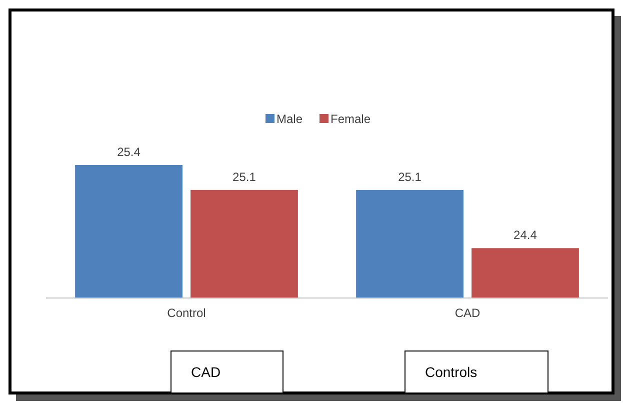 Image resolution: width=623 pixels, height=403 pixels. I want to click on caption-box: CAD, so click(227, 372).